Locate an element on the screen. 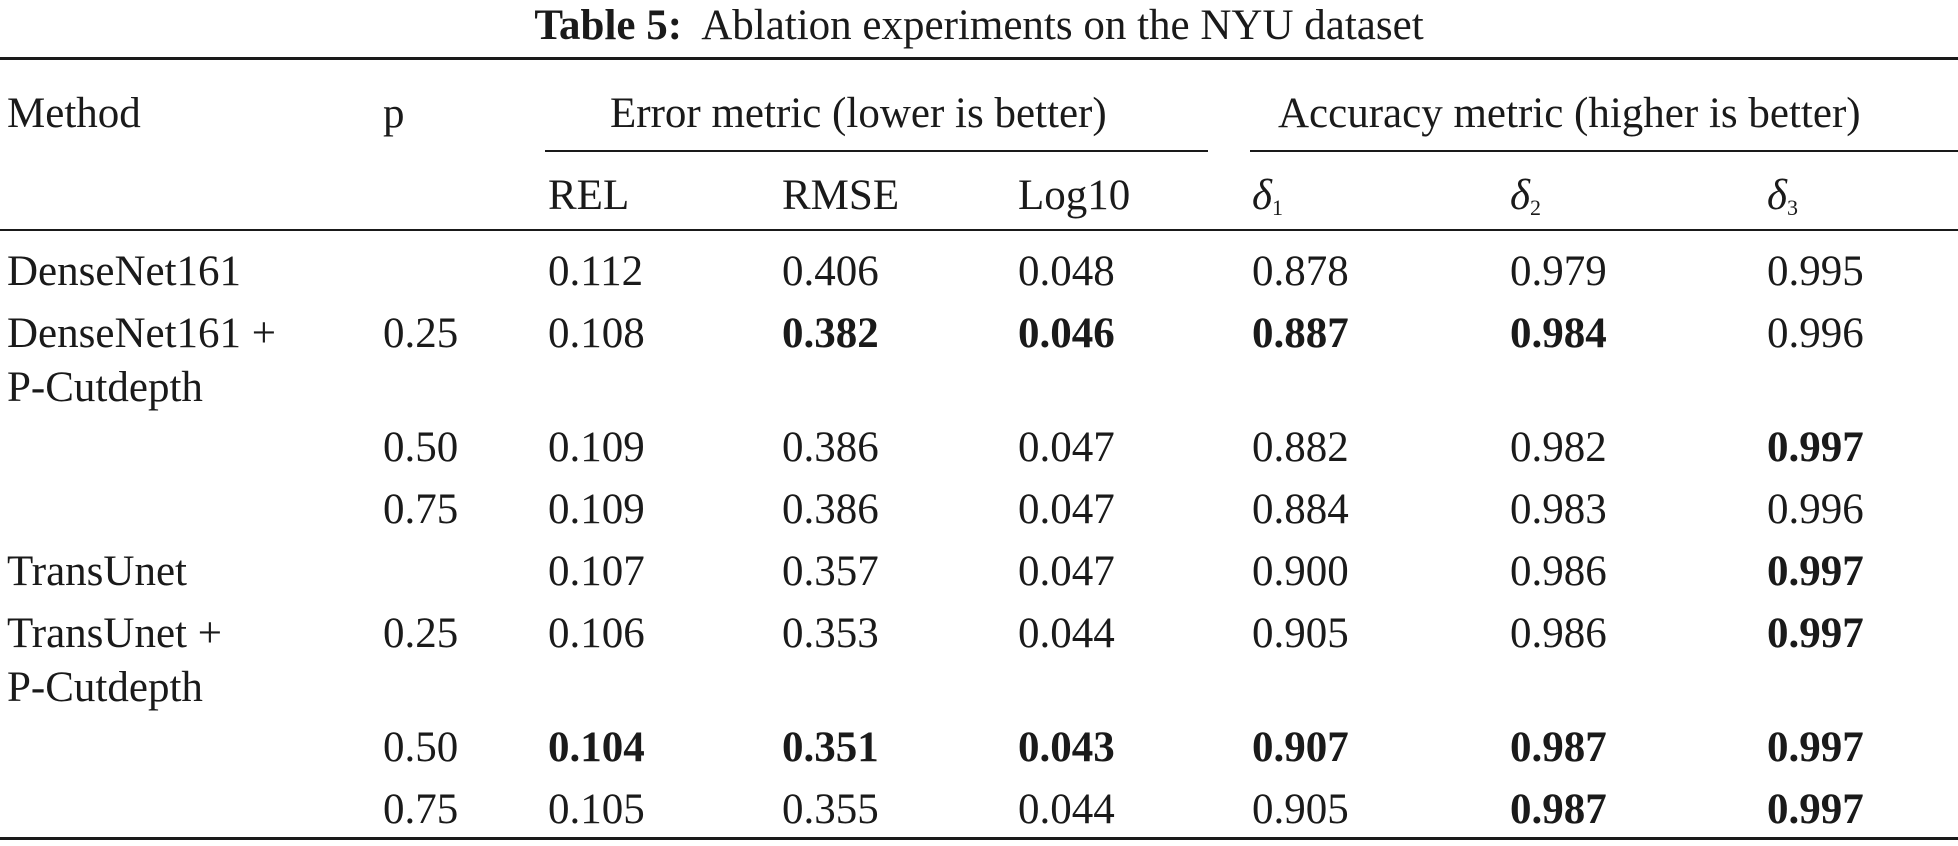  rmse-cell: 0.382 is located at coordinates (830, 333).